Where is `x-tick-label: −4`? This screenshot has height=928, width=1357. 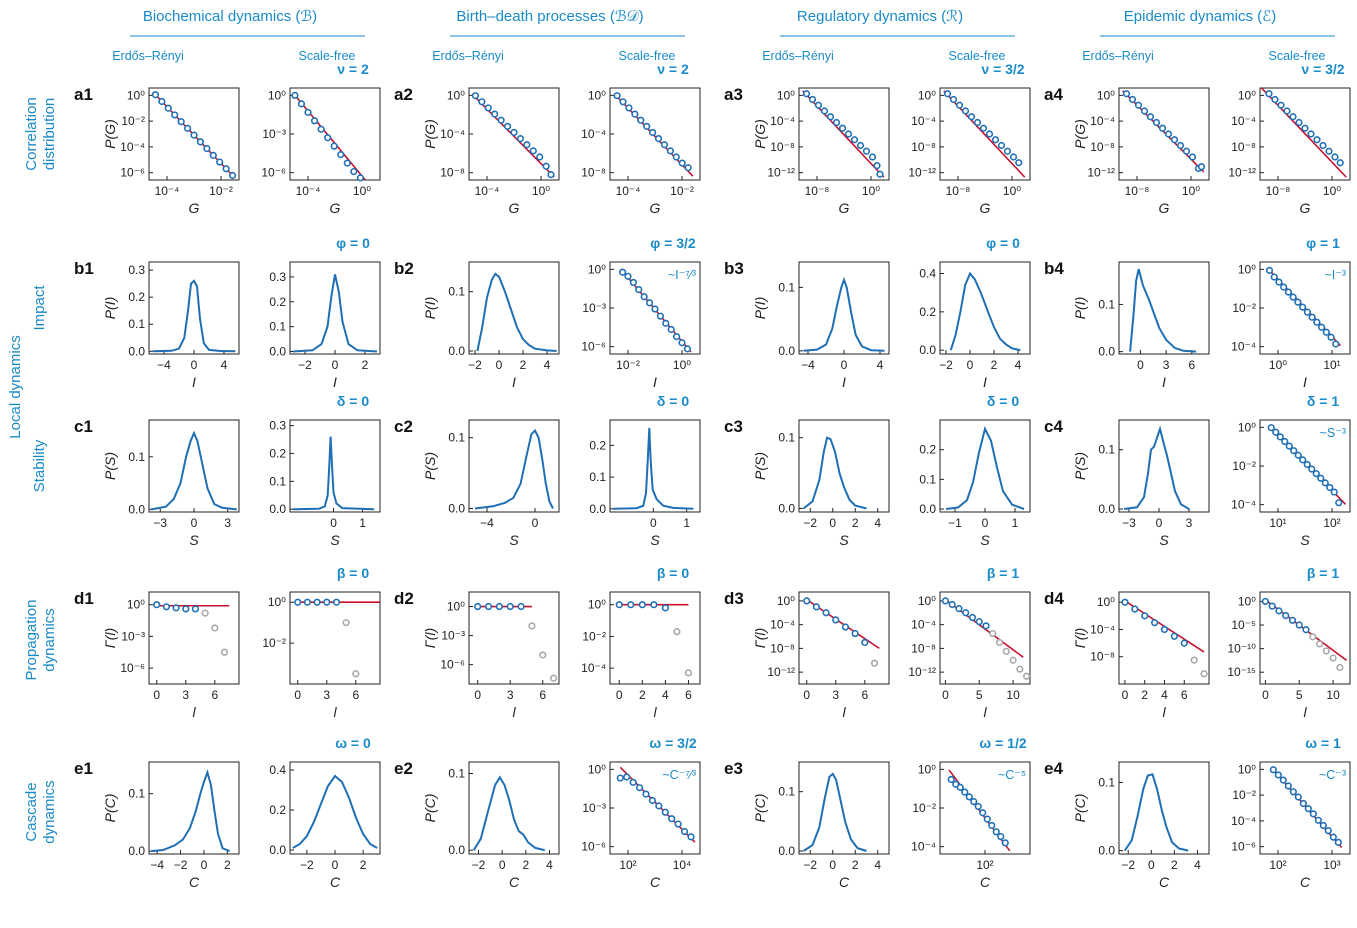
x-tick-label: −4 is located at coordinates (487, 523).